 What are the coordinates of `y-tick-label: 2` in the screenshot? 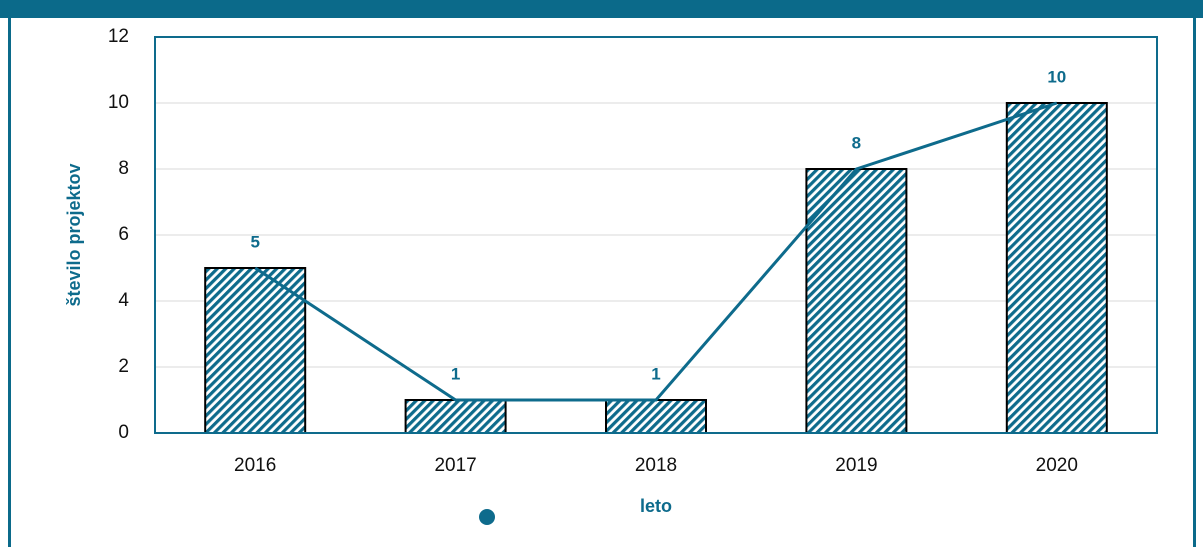 It's located at (123, 366).